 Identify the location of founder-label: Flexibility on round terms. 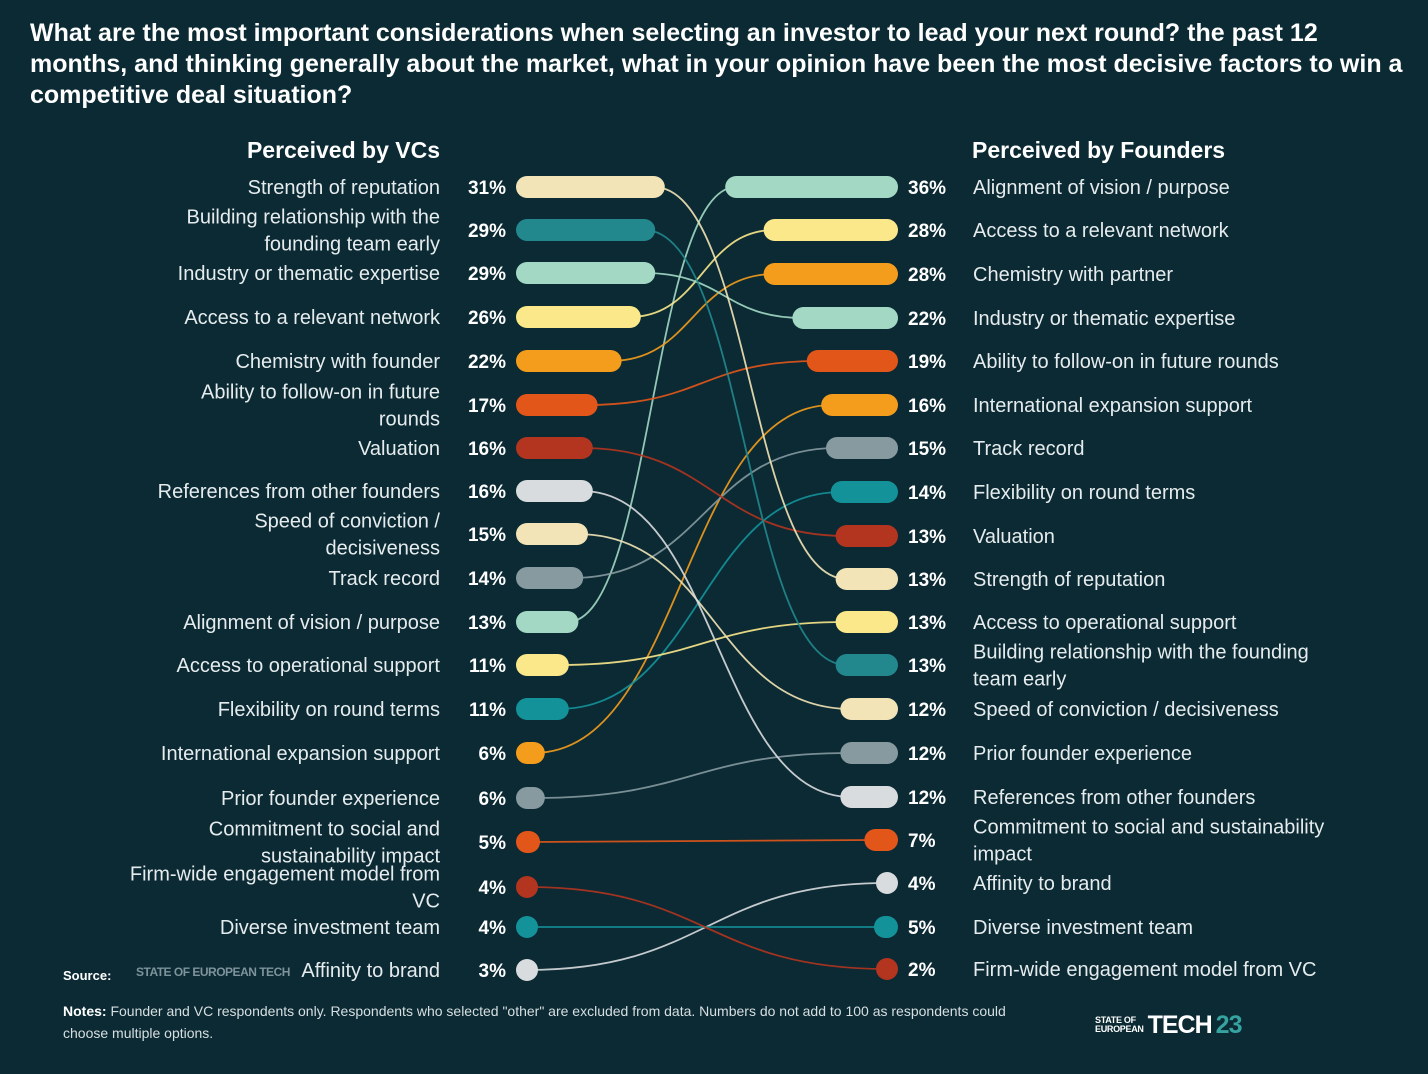
(1084, 493).